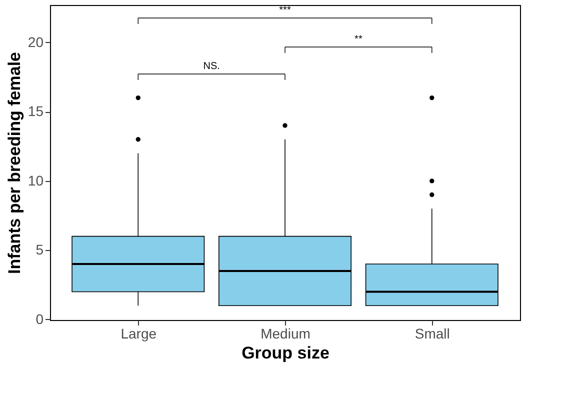 This screenshot has width=582, height=410. I want to click on y-axis-title: Infants per breeding female, so click(14, 163).